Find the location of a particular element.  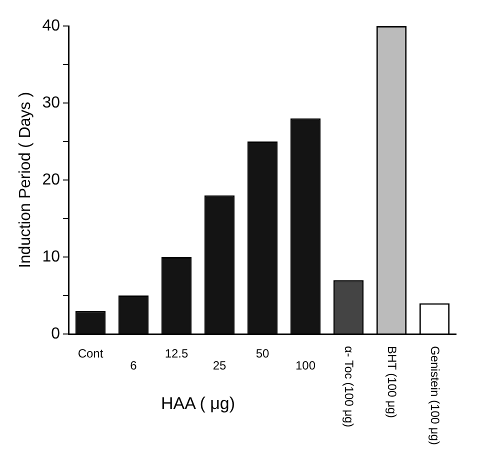

x-tick-label: Cont is located at coordinates (91, 353).